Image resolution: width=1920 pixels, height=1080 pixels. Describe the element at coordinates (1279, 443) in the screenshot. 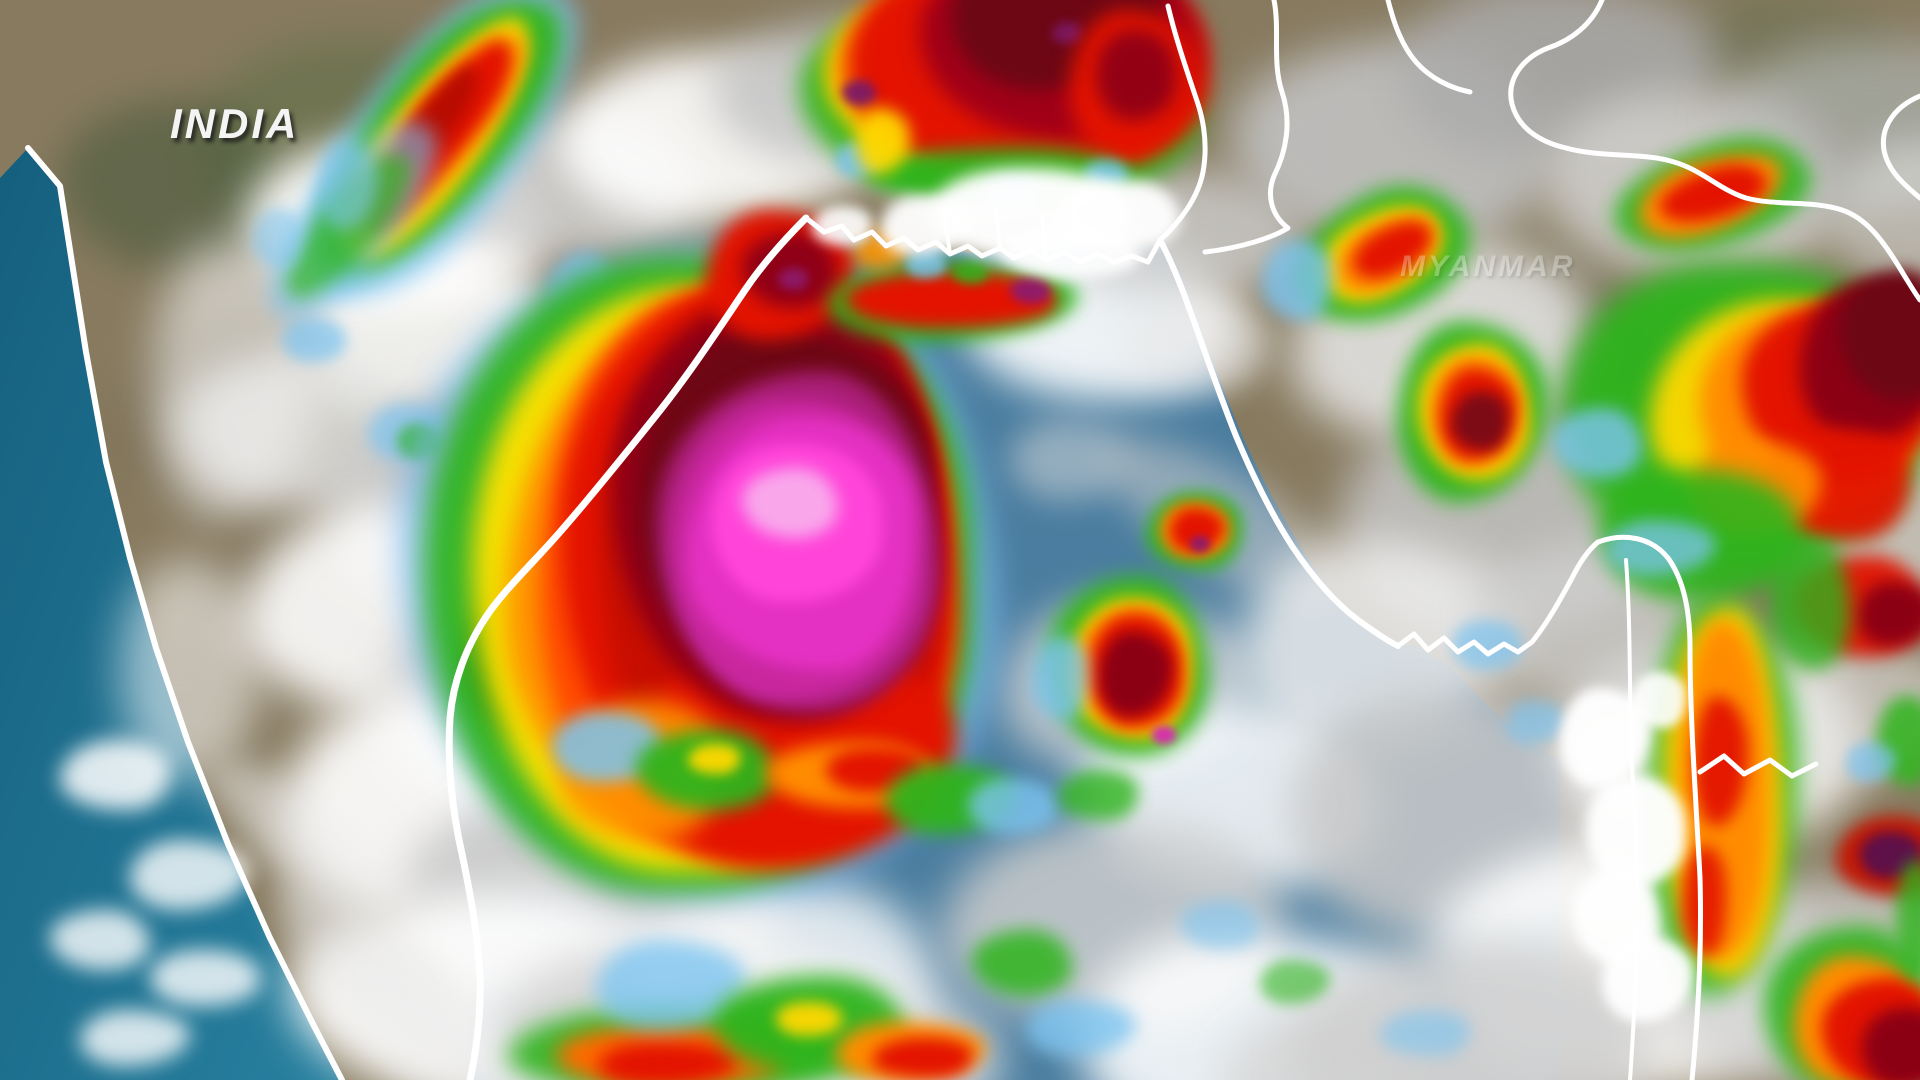

I see `myanmar-rakhine-coastline` at that location.